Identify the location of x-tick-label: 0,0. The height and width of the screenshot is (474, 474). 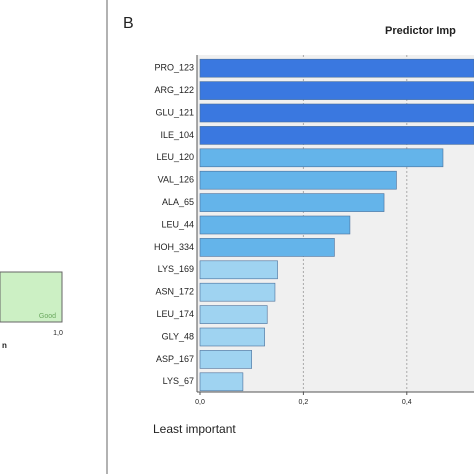
(200, 402).